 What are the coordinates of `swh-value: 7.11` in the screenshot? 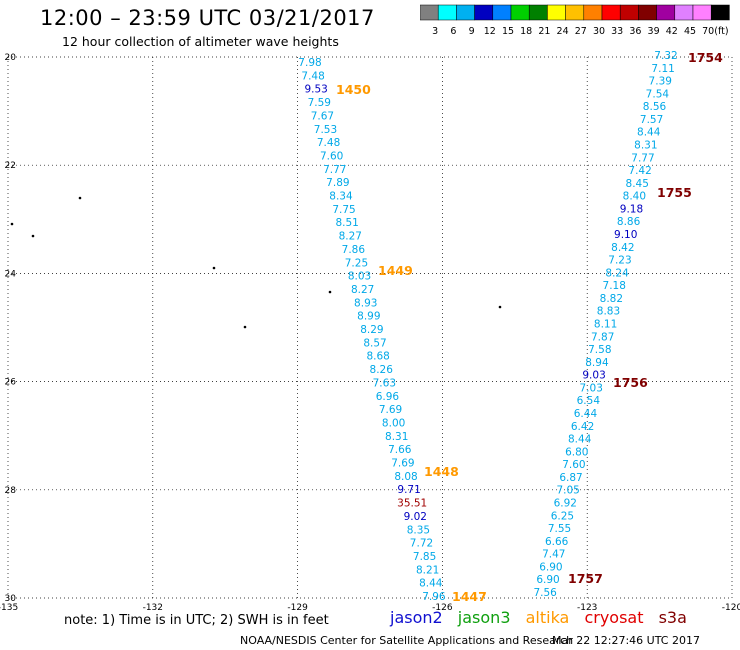 It's located at (662, 69).